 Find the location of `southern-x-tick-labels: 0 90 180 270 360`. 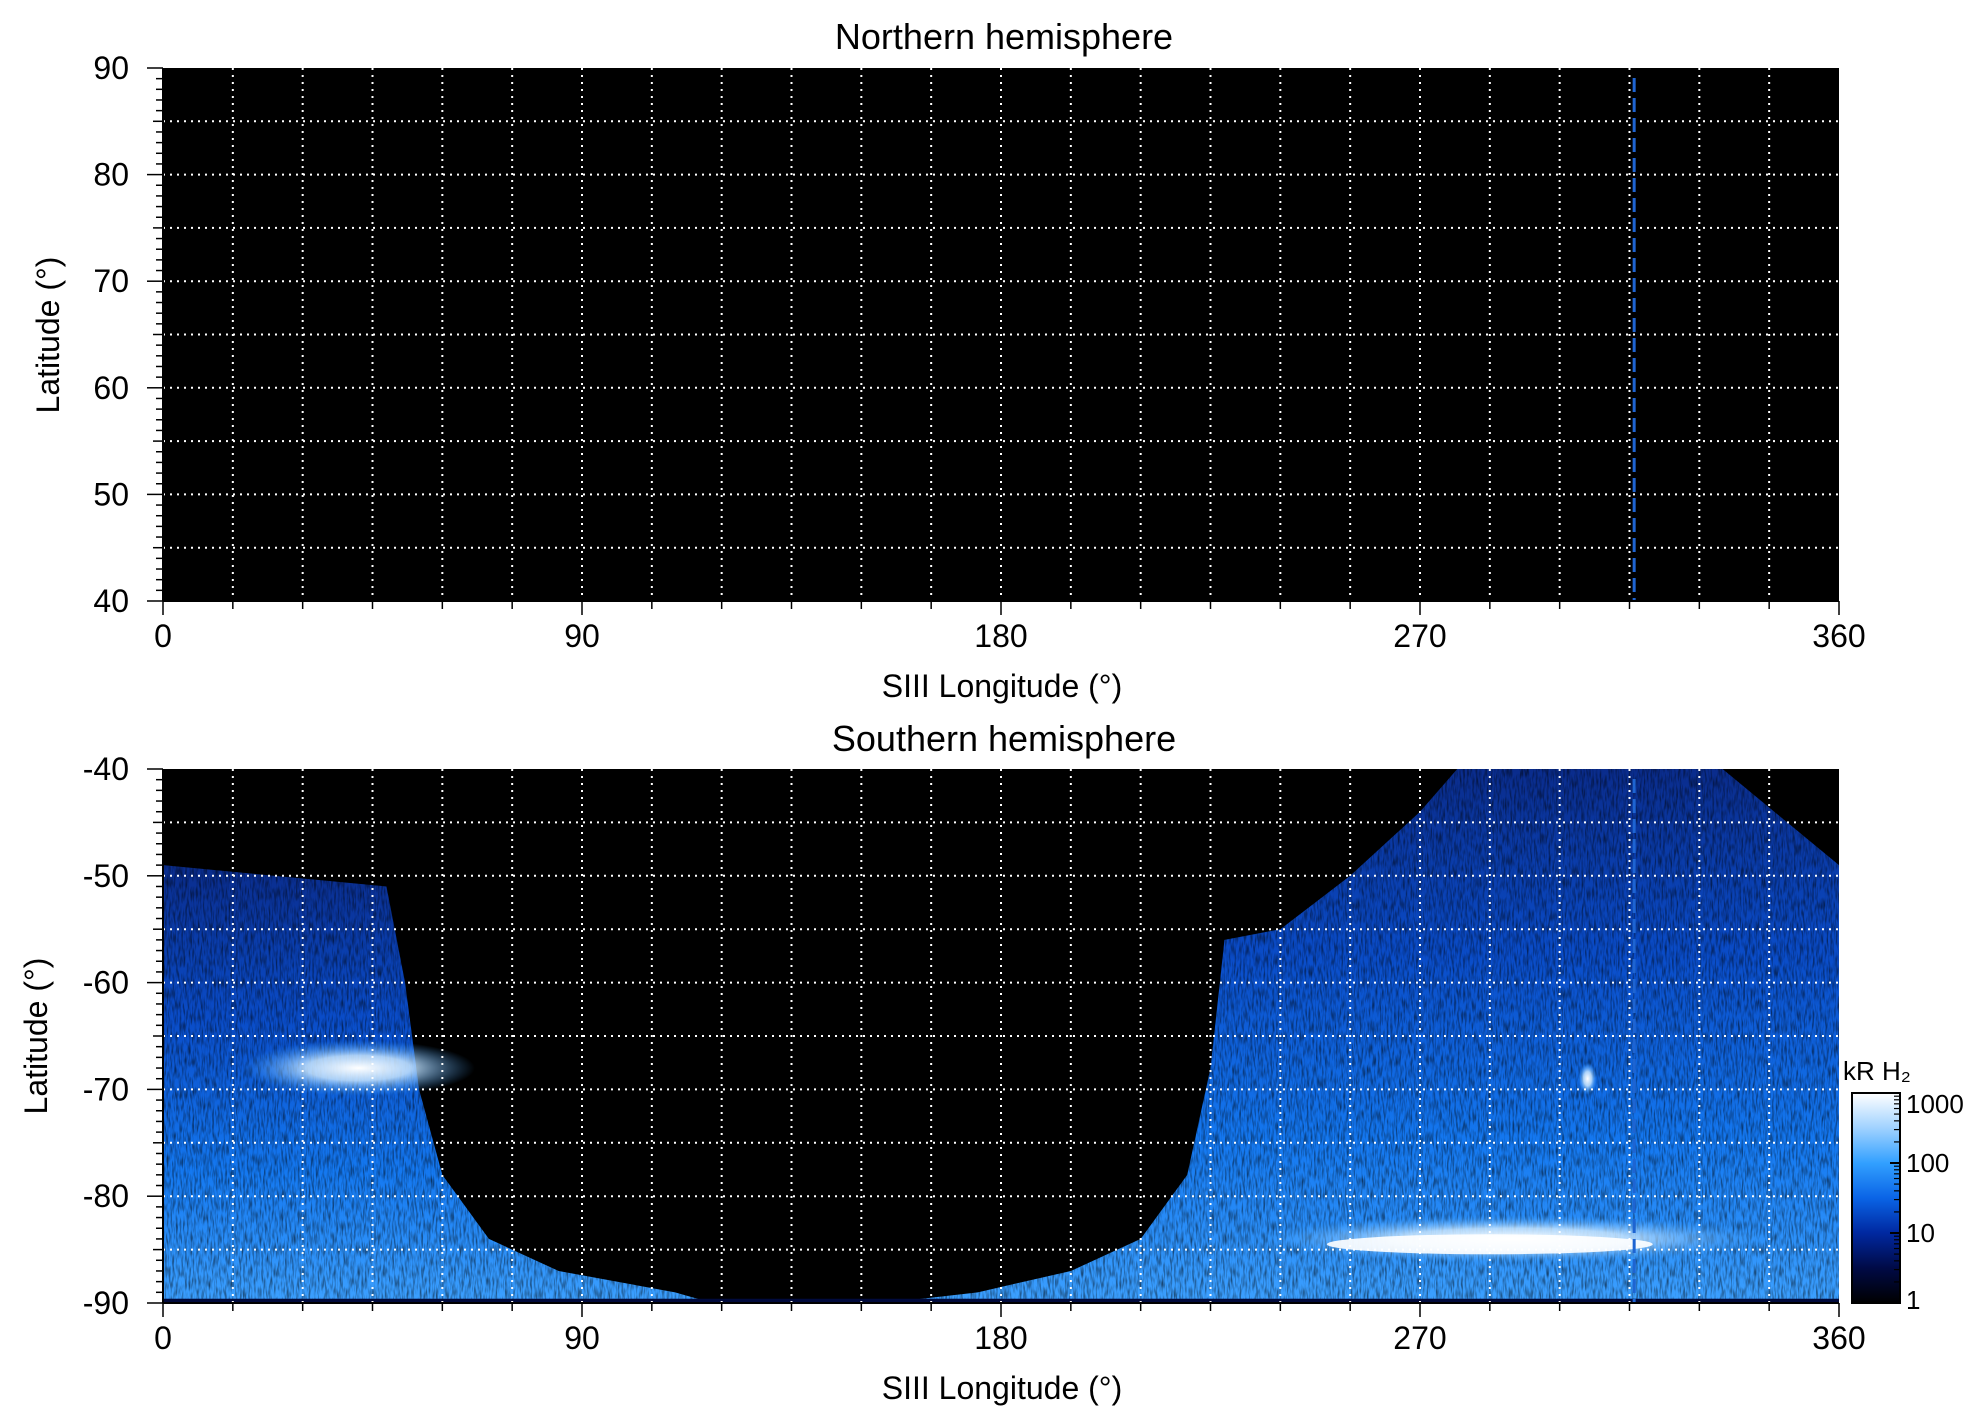

southern-x-tick-labels: 0 90 180 270 360 is located at coordinates (1010, 1338).